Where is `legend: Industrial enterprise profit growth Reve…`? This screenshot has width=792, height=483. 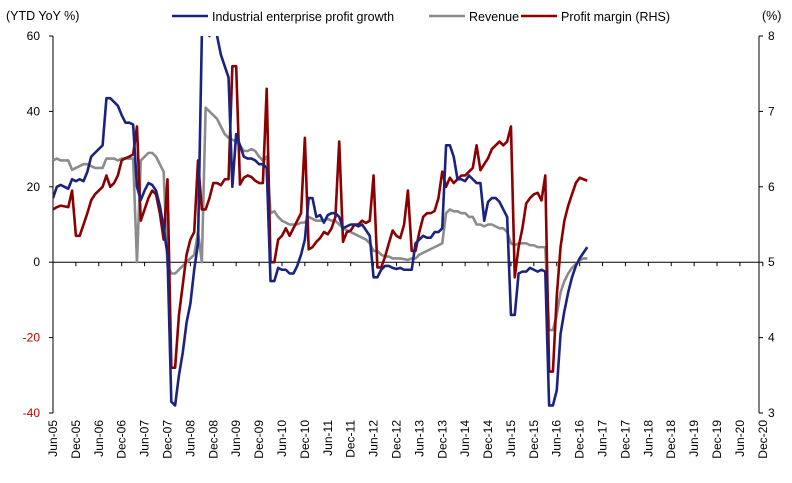 legend: Industrial enterprise profit growth Reve… is located at coordinates (421, 17).